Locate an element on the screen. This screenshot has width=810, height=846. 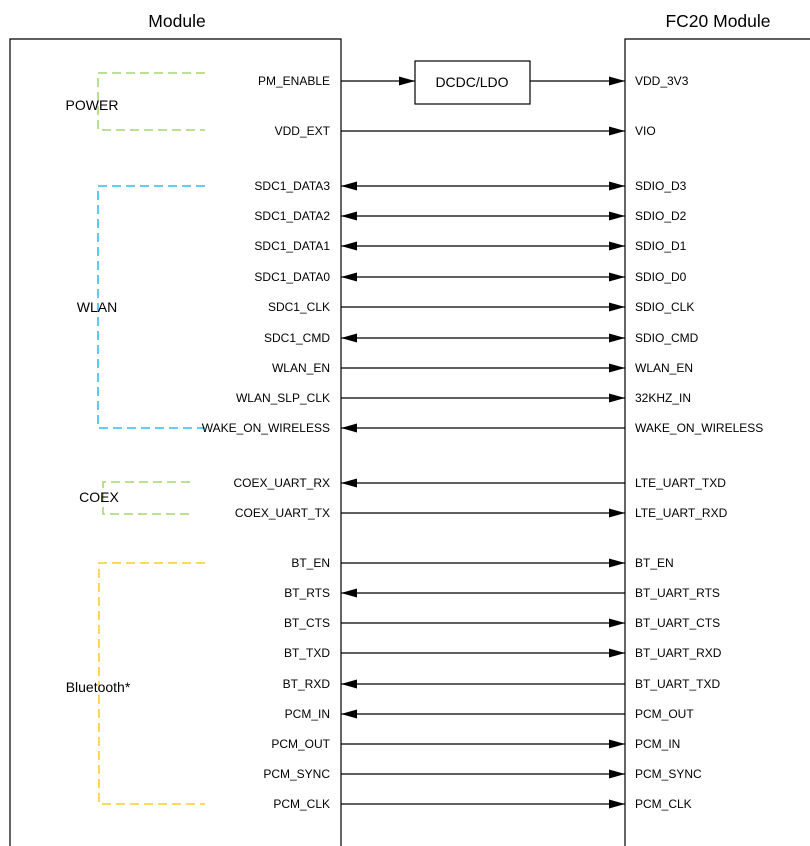
right-signal-label: PCM_SYNC is located at coordinates (668, 774).